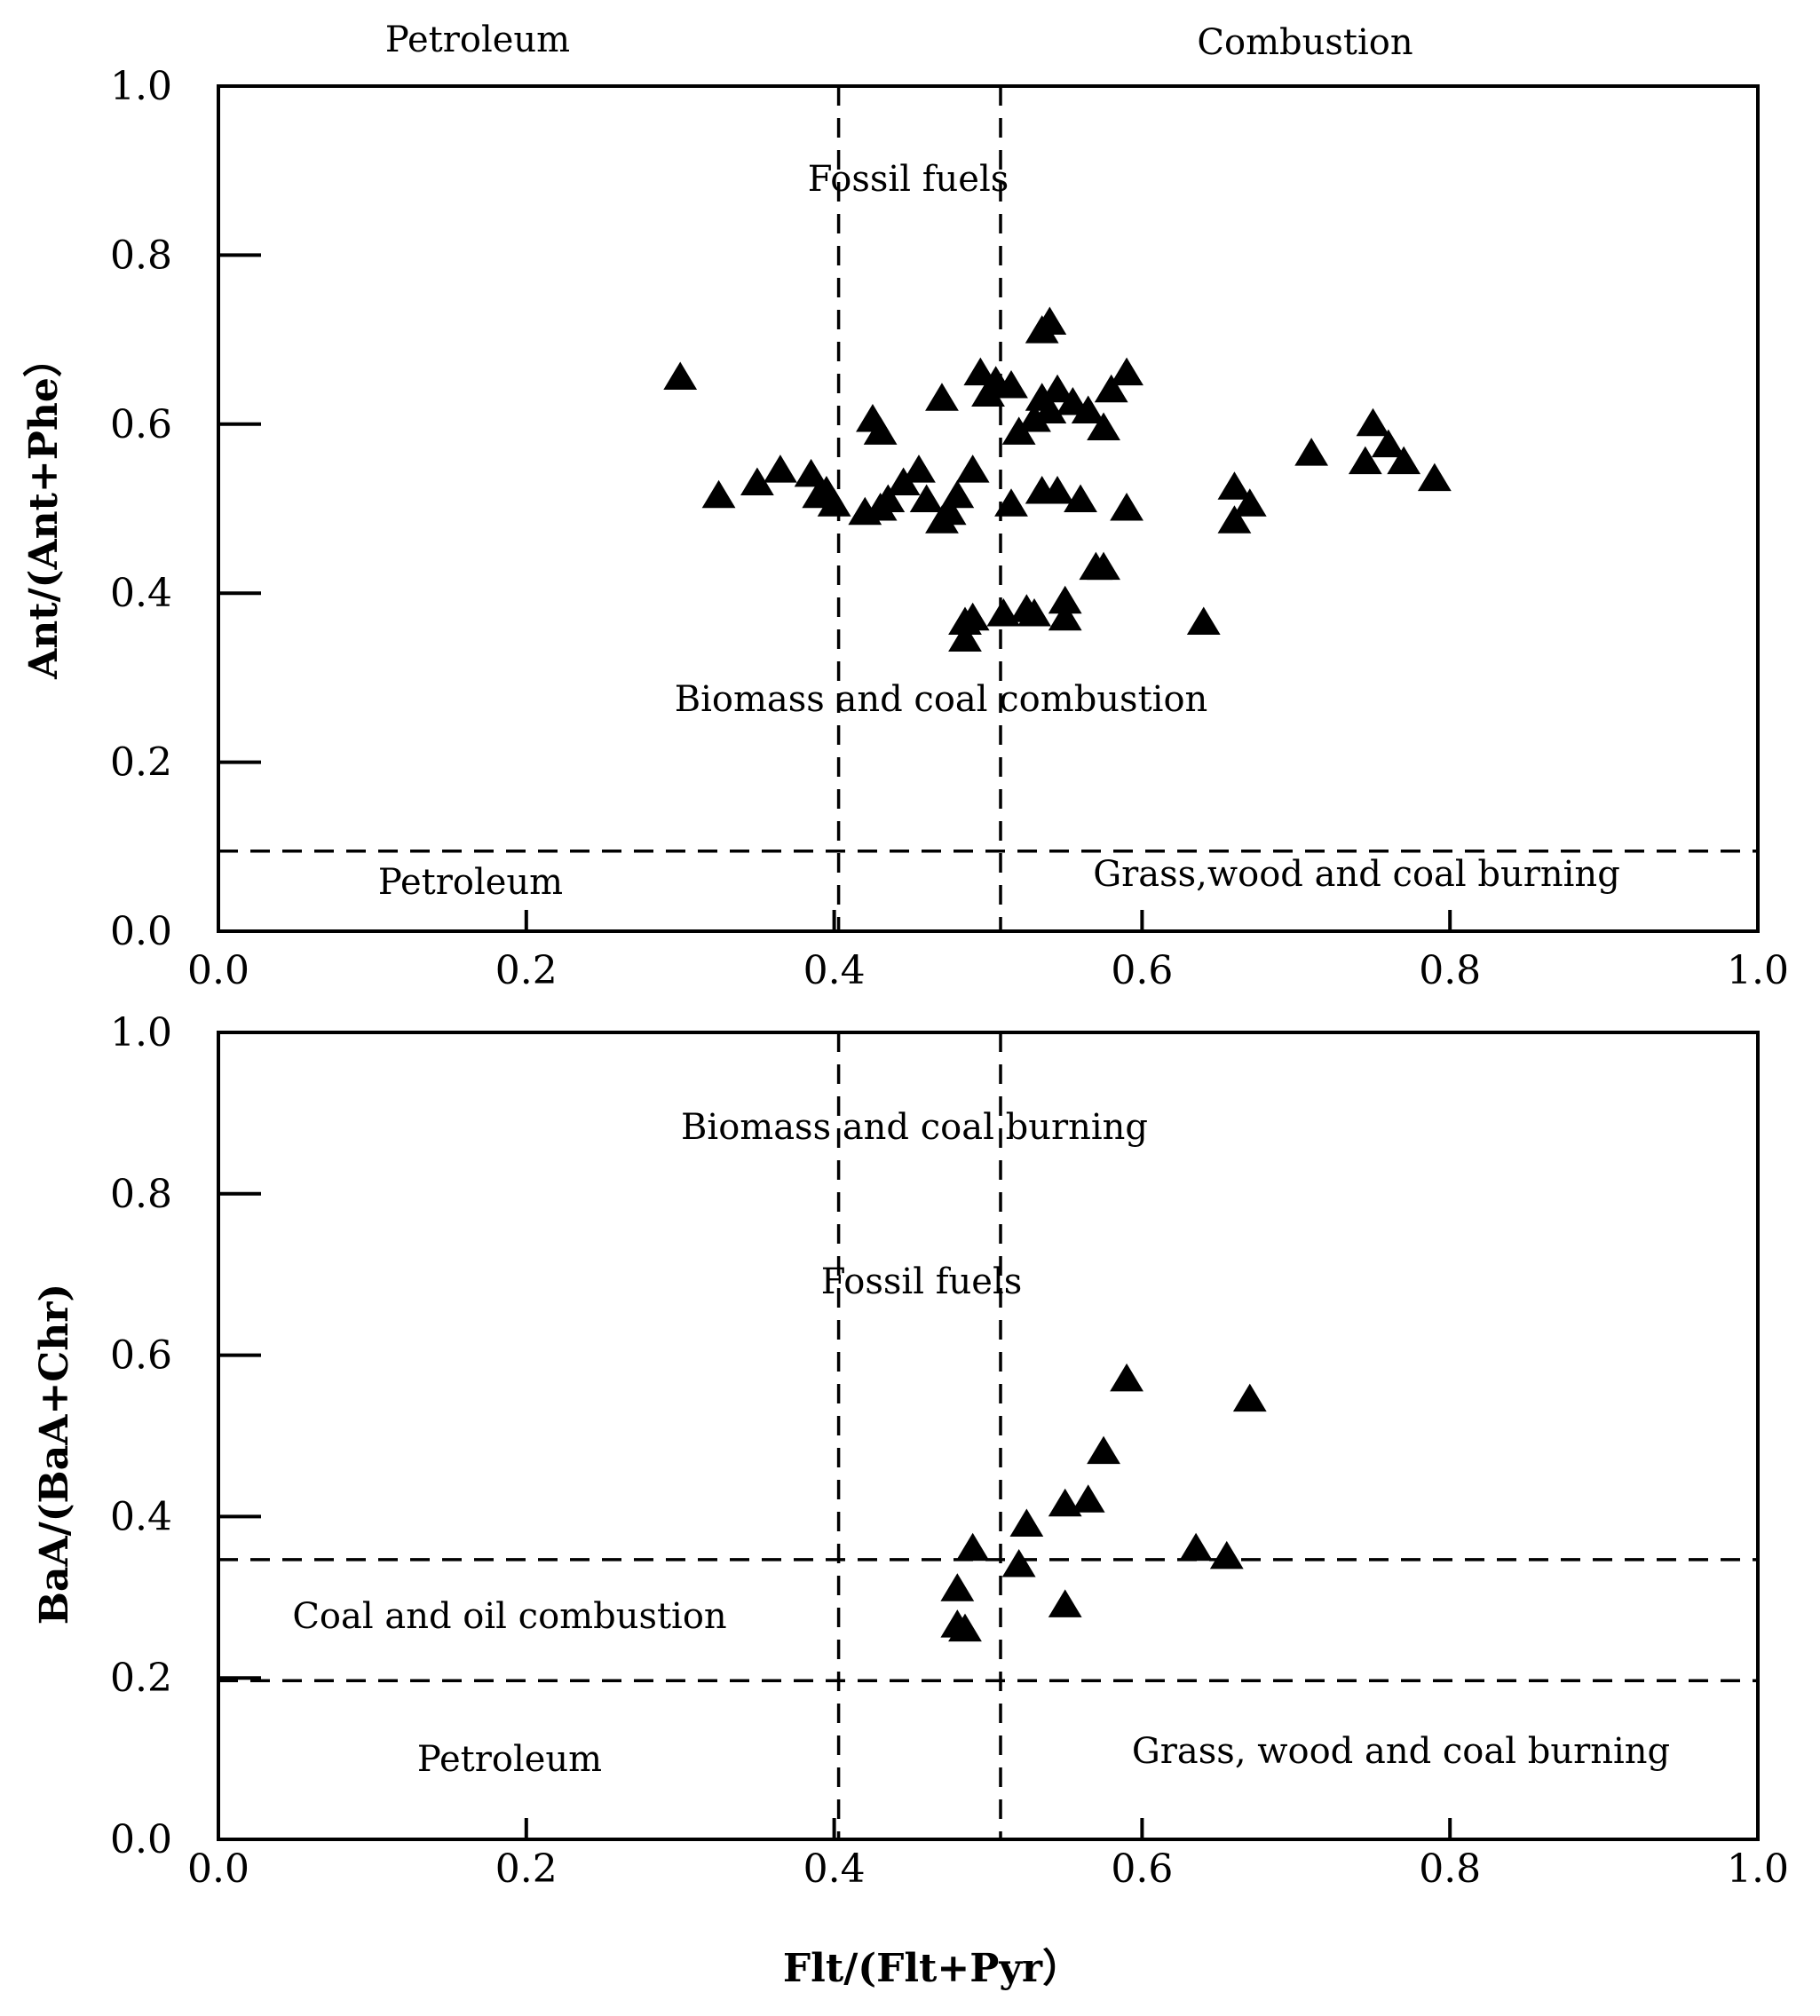  What do you see at coordinates (942, 699) in the screenshot?
I see `top-biomass-label: Biomass and coal combustion` at bounding box center [942, 699].